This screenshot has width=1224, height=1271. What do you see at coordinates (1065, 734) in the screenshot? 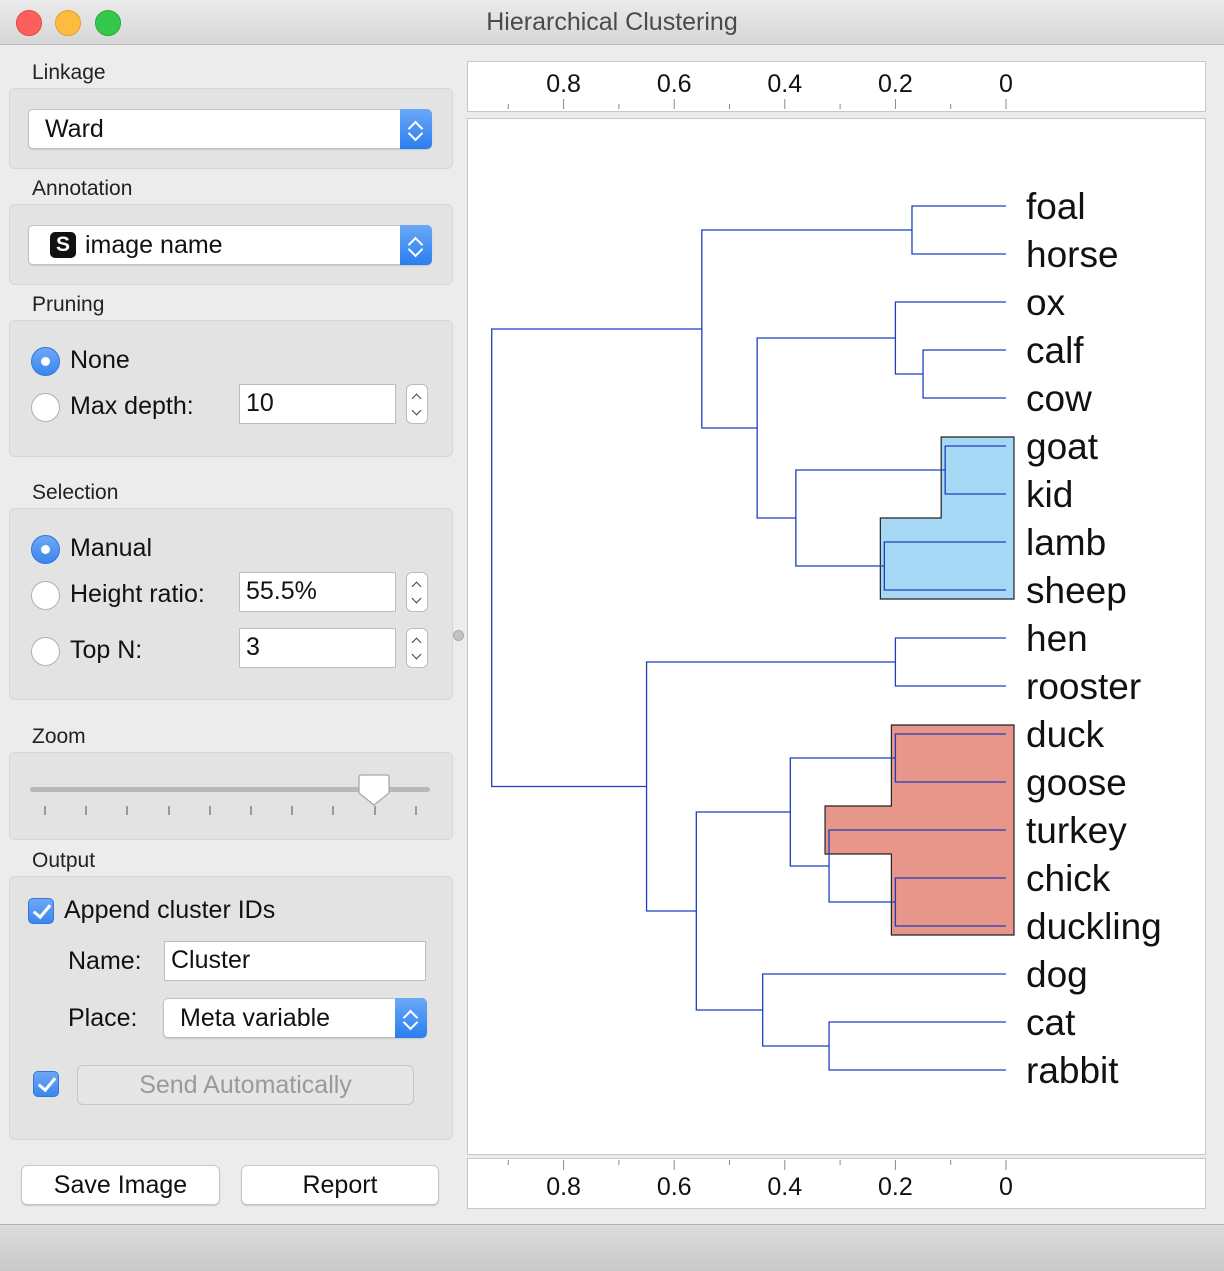
I see `leaf-label-duck: duck` at bounding box center [1065, 734].